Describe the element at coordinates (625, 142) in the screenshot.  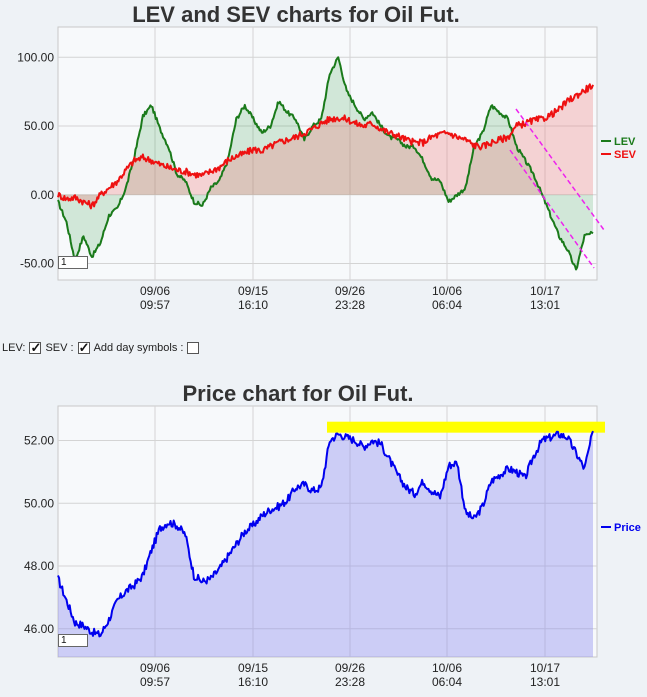
I see `legend-entry-lev: LEV` at that location.